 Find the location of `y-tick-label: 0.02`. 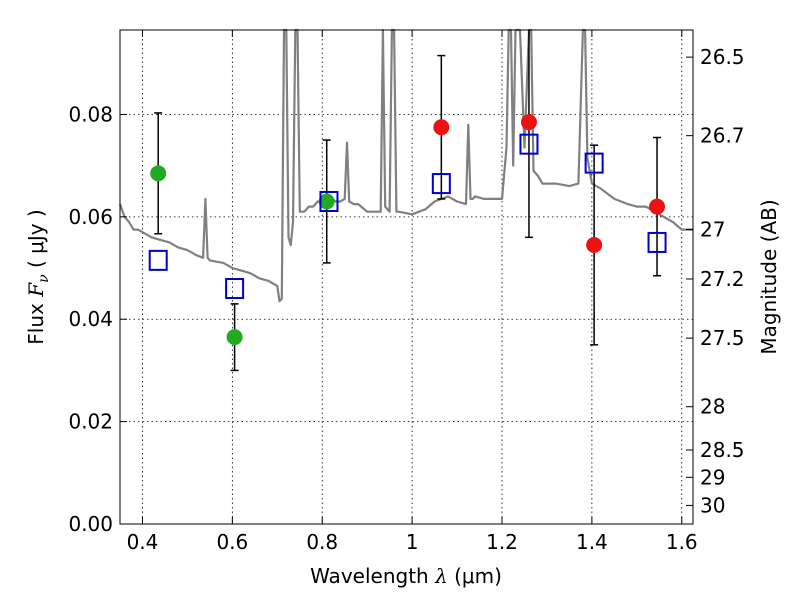

y-tick-label: 0.02 is located at coordinates (90, 422).